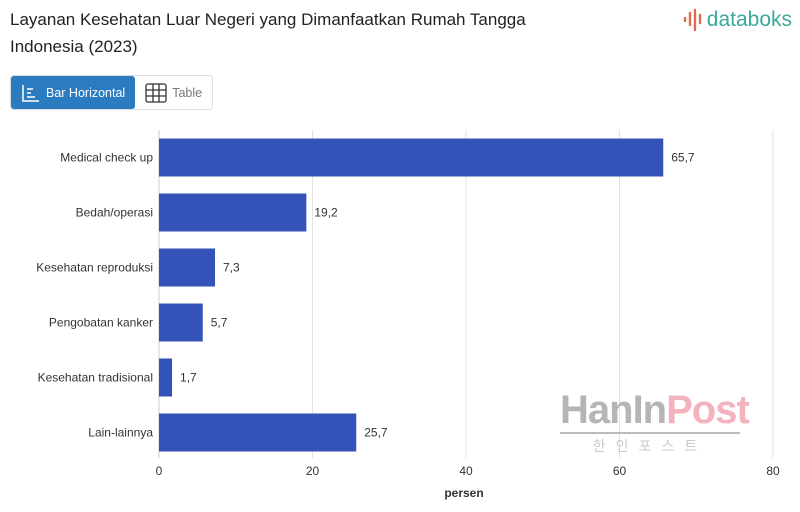 The height and width of the screenshot is (512, 800). I want to click on table-button: Table, so click(173, 92).